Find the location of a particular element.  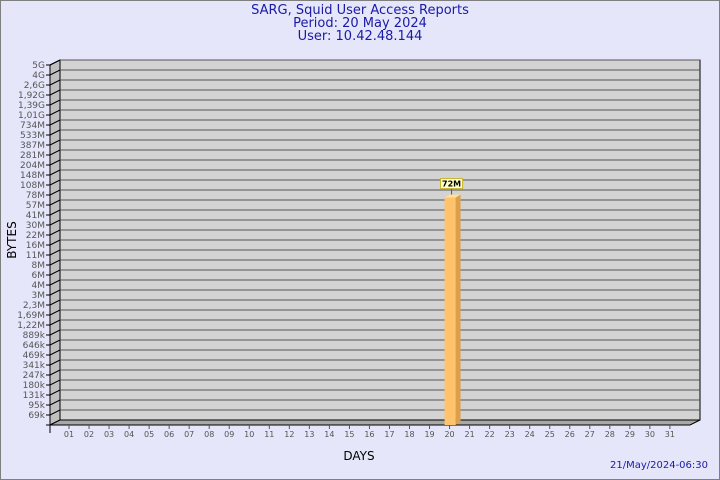

bar-side is located at coordinates (458, 309).